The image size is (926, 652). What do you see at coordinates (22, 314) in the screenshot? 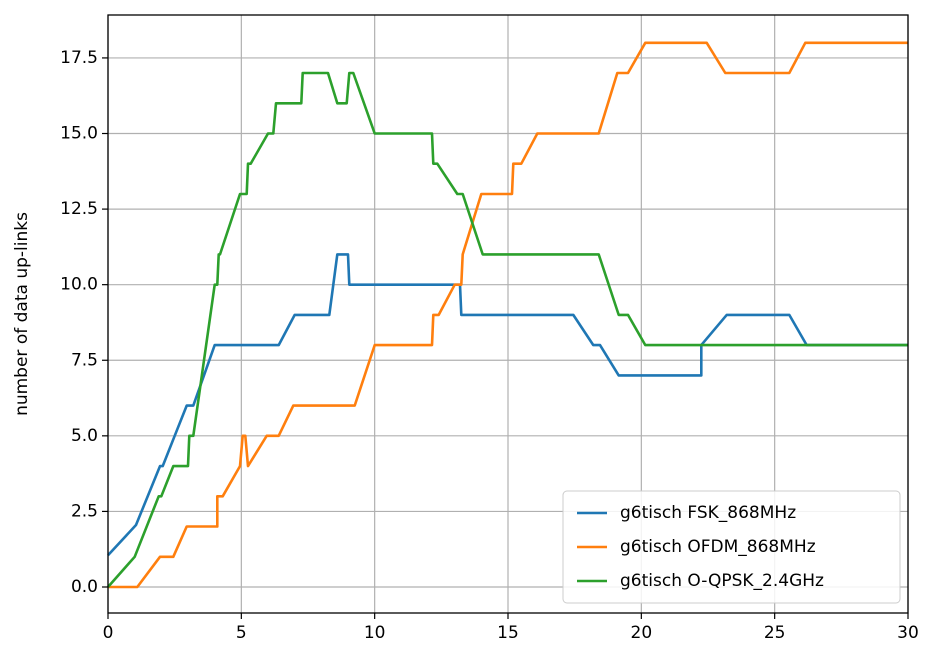
I see `y-axis-label: number of data up-links` at bounding box center [22, 314].